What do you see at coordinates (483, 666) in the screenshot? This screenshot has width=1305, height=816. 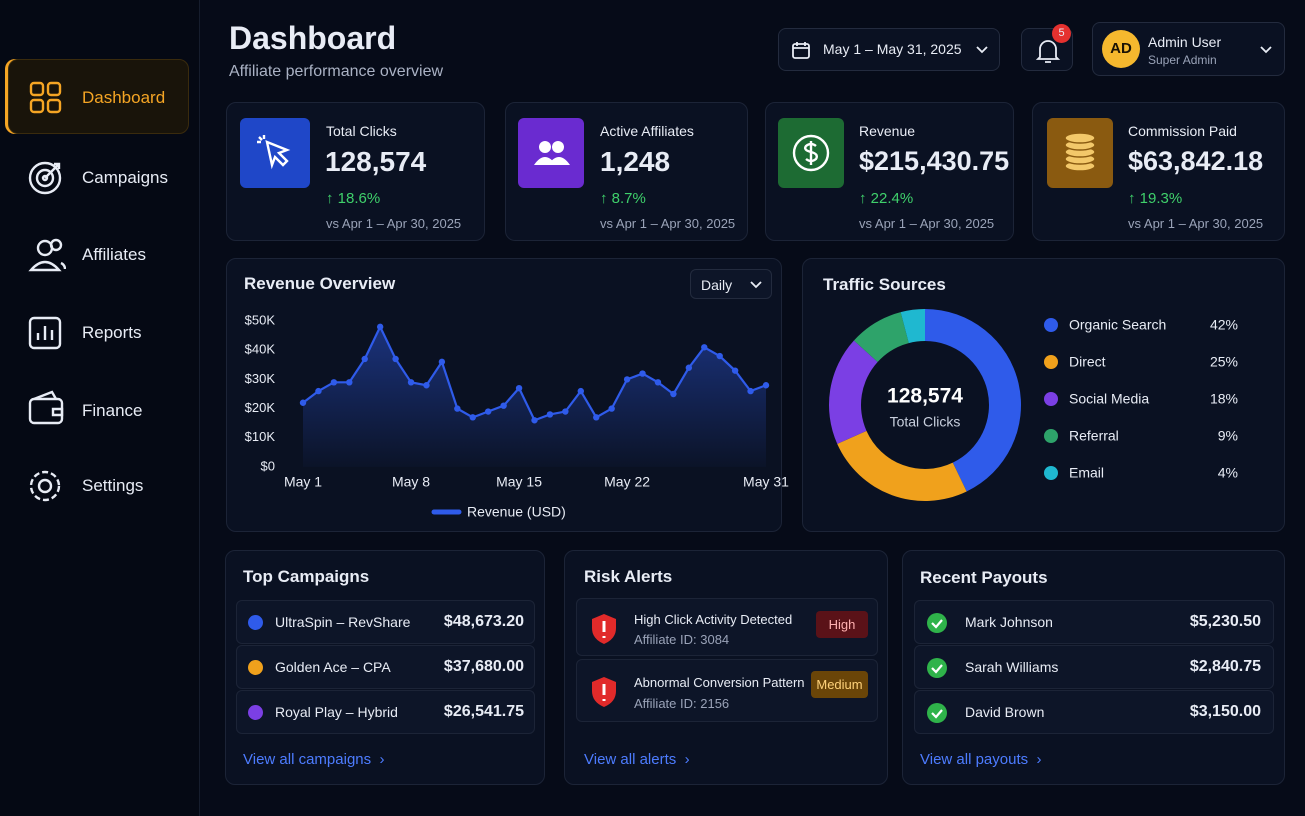 I see `campaign-value: $37,680.00` at bounding box center [483, 666].